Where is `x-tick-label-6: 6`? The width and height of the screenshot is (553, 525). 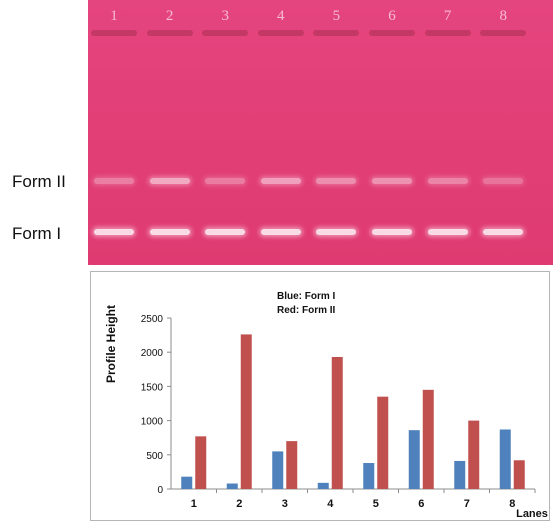 x-tick-label-6: 6 is located at coordinates (421, 504).